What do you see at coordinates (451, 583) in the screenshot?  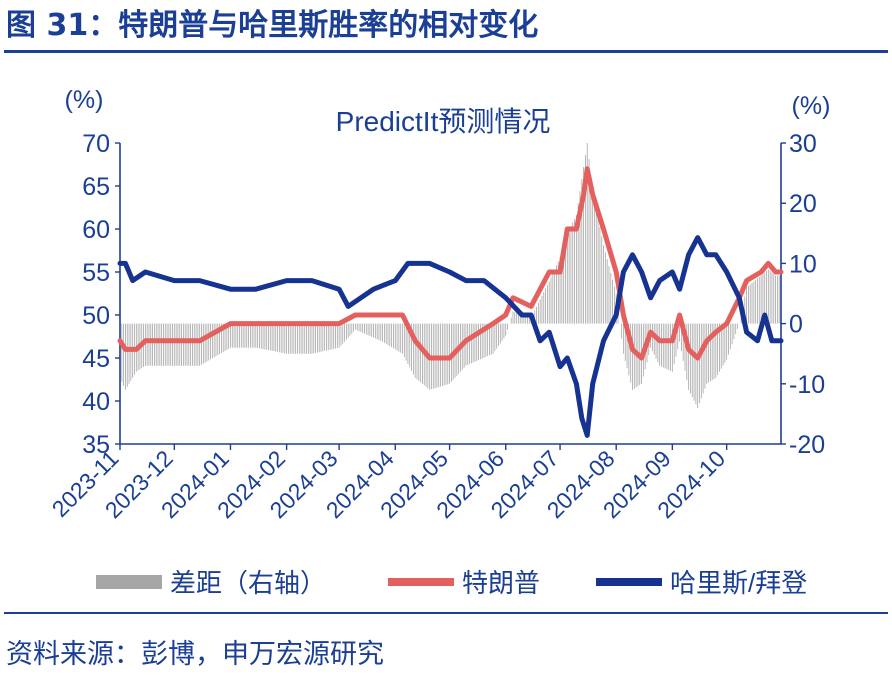 I see `legend: 差距（右轴） 特朗普 哈里斯/拜登` at bounding box center [451, 583].